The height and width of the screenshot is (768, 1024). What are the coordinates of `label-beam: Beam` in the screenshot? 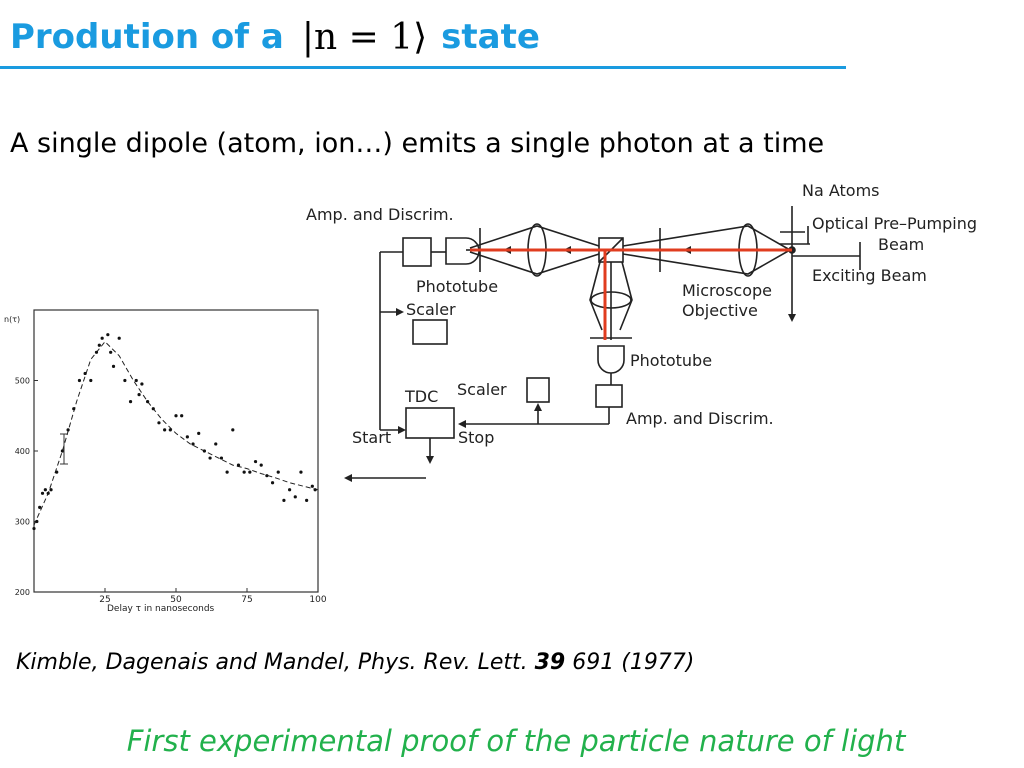 It's located at (901, 244).